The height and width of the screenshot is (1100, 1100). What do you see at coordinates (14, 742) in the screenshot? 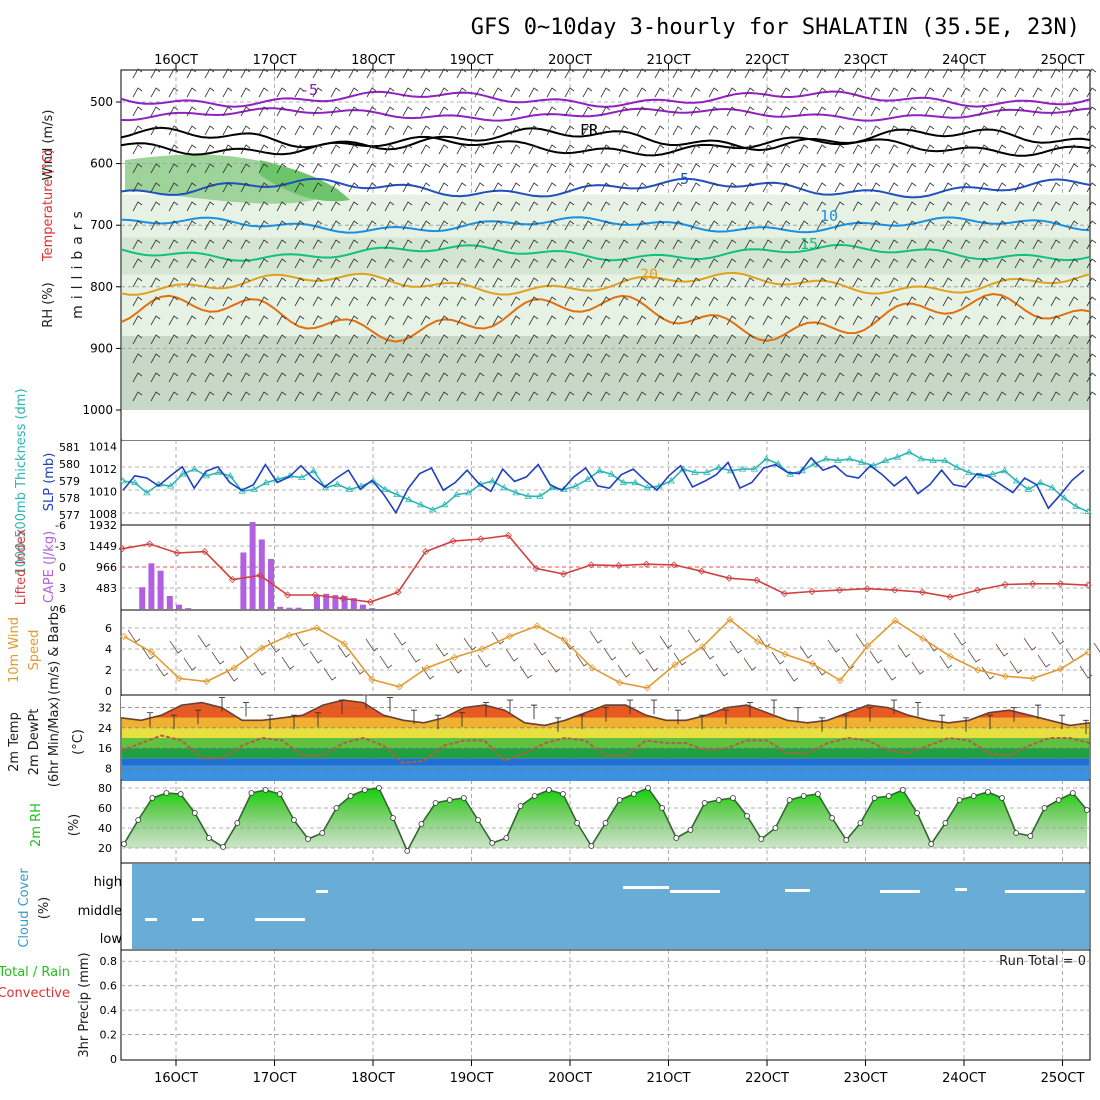
I see `temp-label-1: 2m Temp` at bounding box center [14, 742].